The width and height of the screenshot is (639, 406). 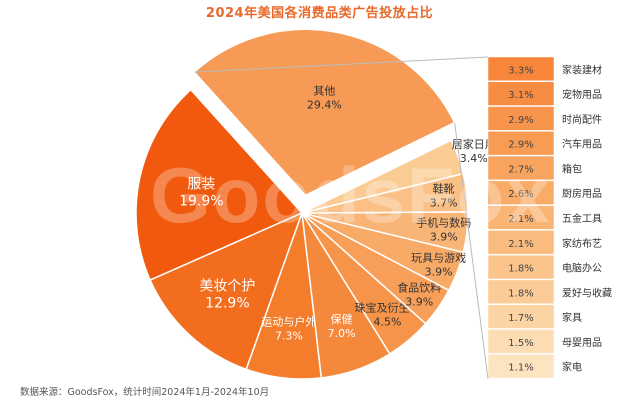 What do you see at coordinates (324, 91) in the screenshot?
I see `slice-label: 其他` at bounding box center [324, 91].